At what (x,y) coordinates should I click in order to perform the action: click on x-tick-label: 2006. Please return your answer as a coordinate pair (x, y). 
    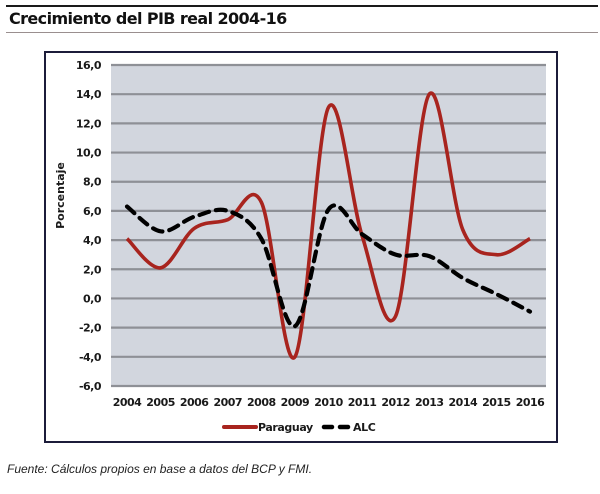
    Looking at the image, I should click on (194, 402).